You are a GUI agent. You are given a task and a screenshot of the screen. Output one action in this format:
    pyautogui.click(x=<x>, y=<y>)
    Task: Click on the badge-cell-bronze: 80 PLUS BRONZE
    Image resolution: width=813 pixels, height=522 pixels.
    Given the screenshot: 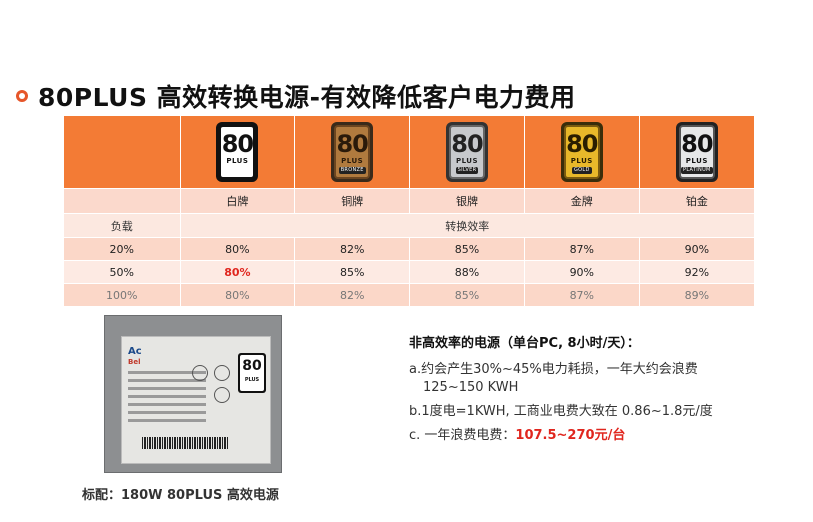 What is the action you would take?
    pyautogui.click(x=352, y=152)
    